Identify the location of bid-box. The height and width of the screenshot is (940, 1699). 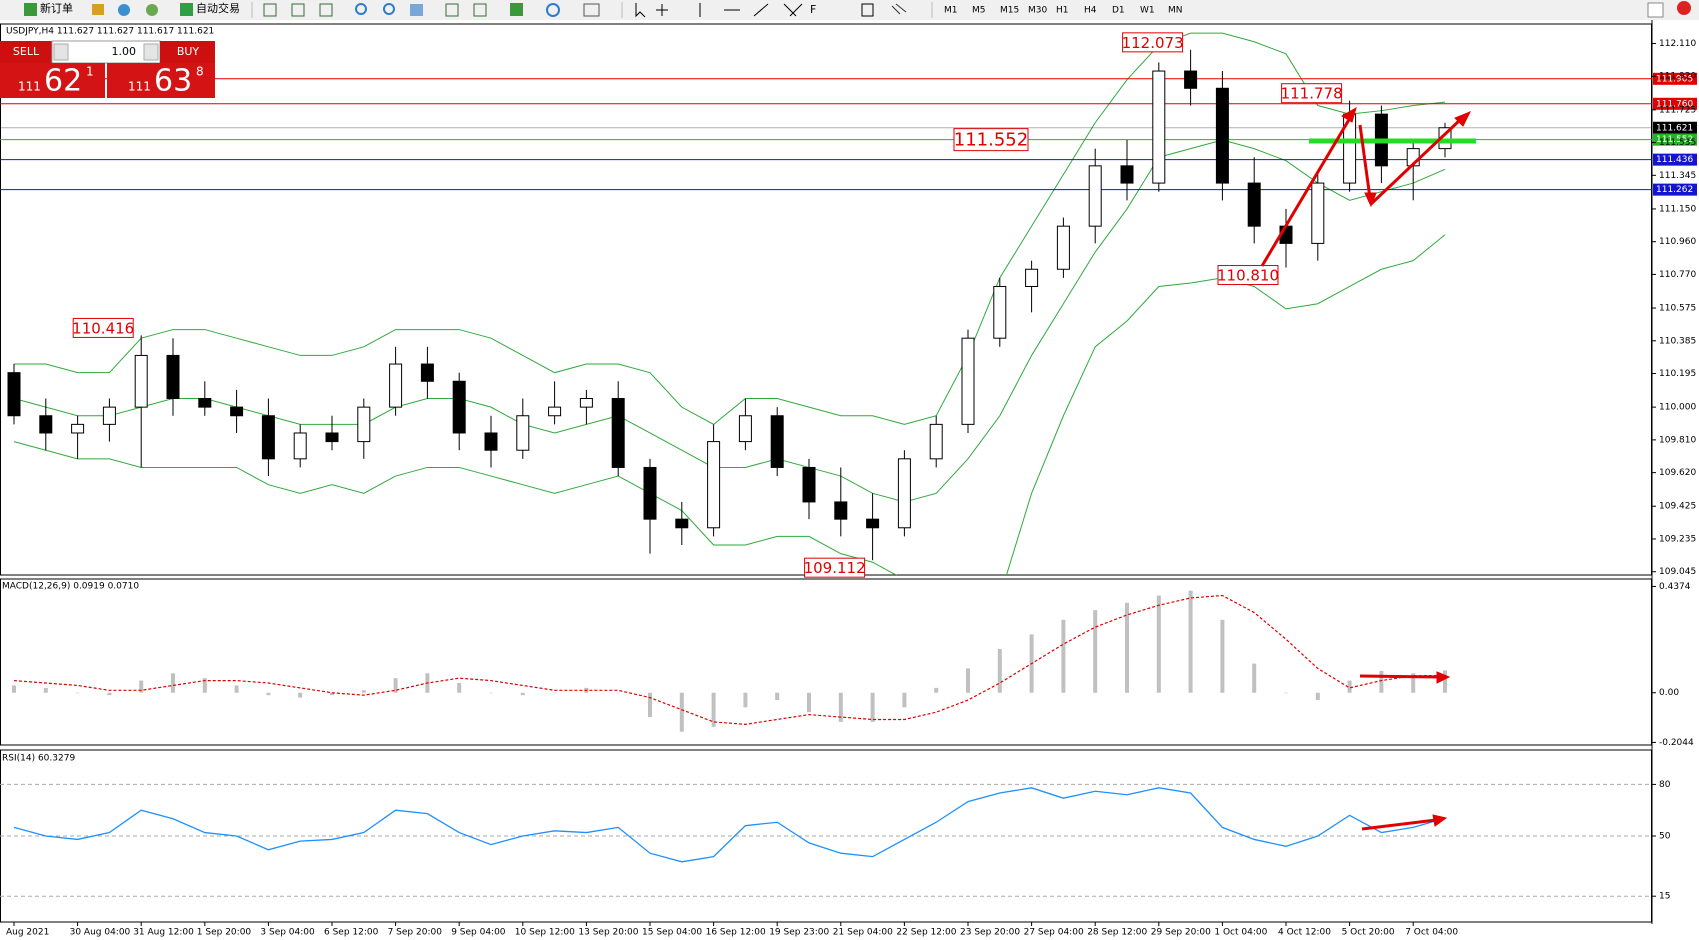
(52, 80).